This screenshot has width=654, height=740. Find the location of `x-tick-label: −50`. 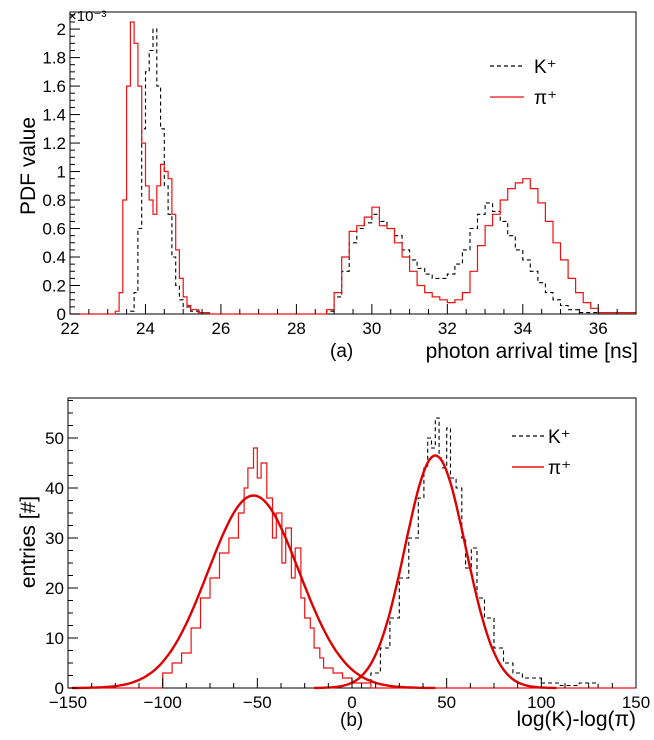

x-tick-label: −50 is located at coordinates (257, 702).